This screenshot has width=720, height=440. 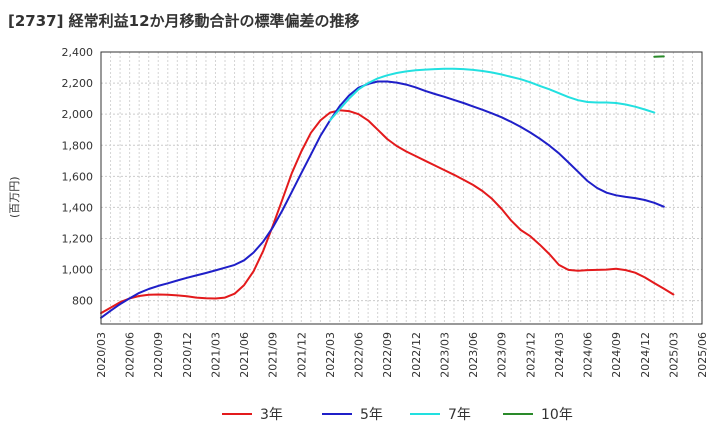 What do you see at coordinates (530, 355) in the screenshot?
I see `x-tick-label: 2023/12` at bounding box center [530, 355].